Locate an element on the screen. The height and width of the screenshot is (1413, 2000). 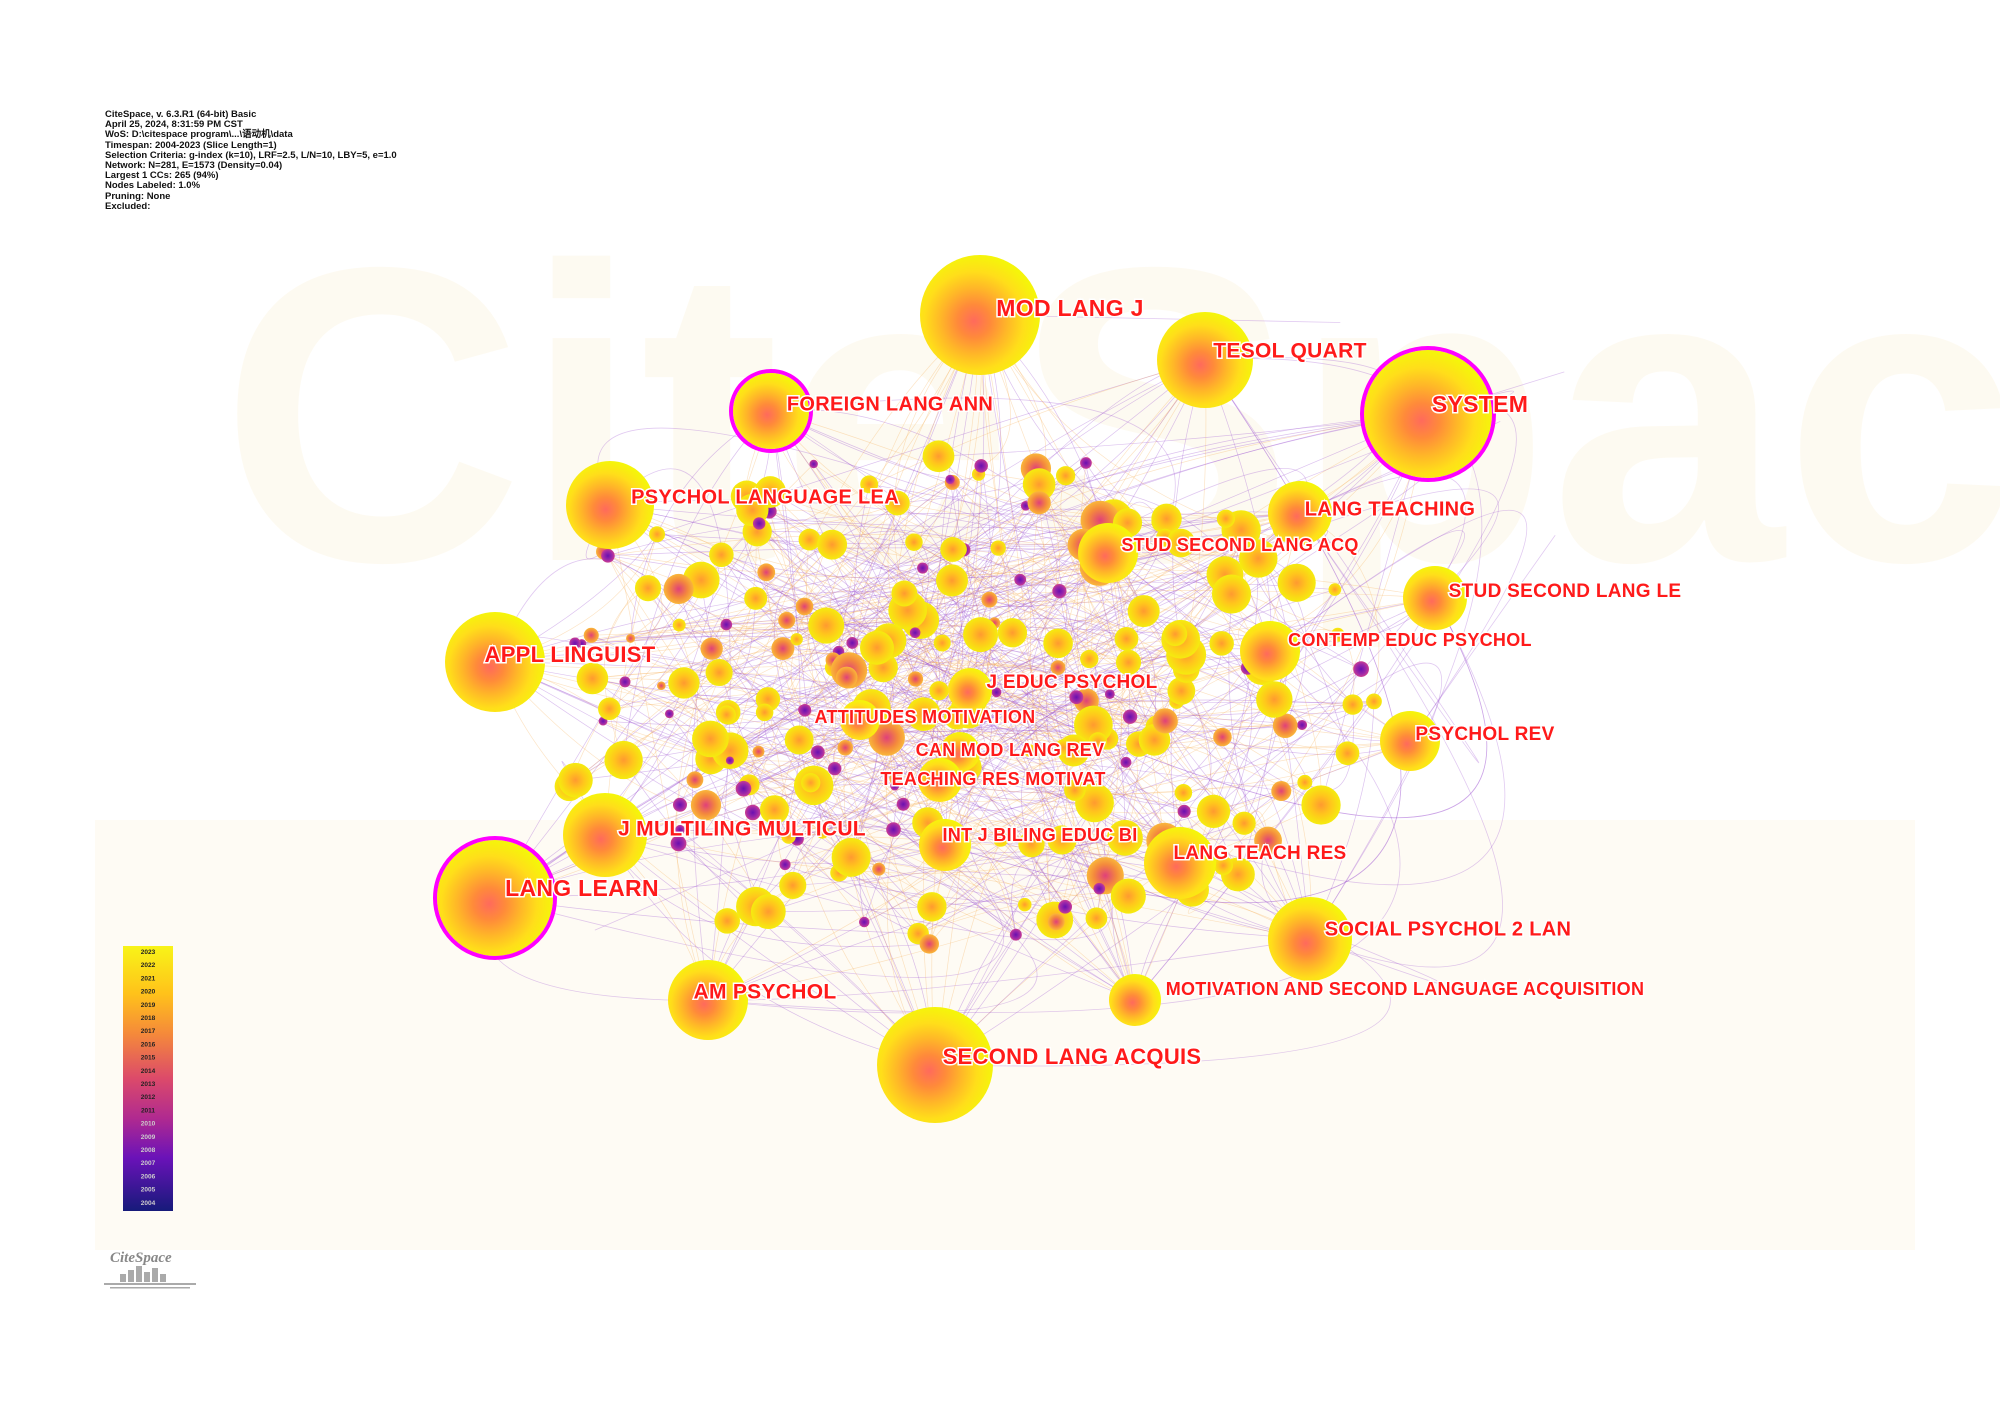
node-label: APPL LINGUIST is located at coordinates (570, 654).